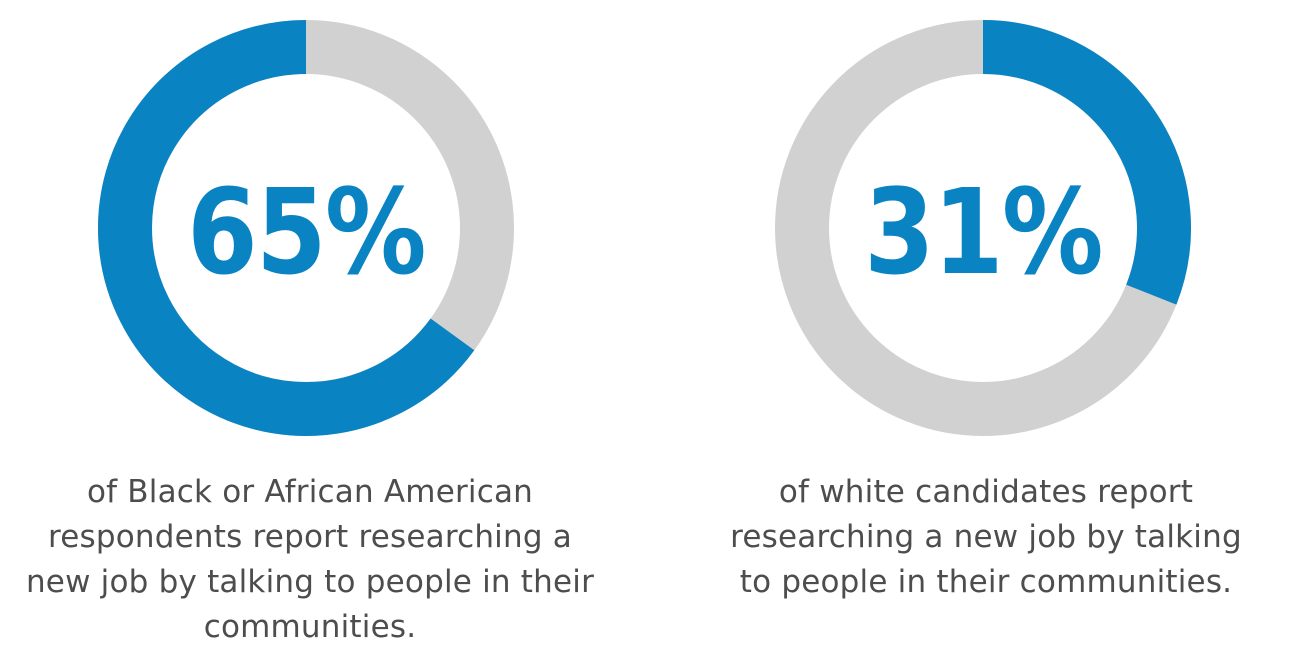  I want to click on caption-line: researching a new job by talking, so click(986, 537).